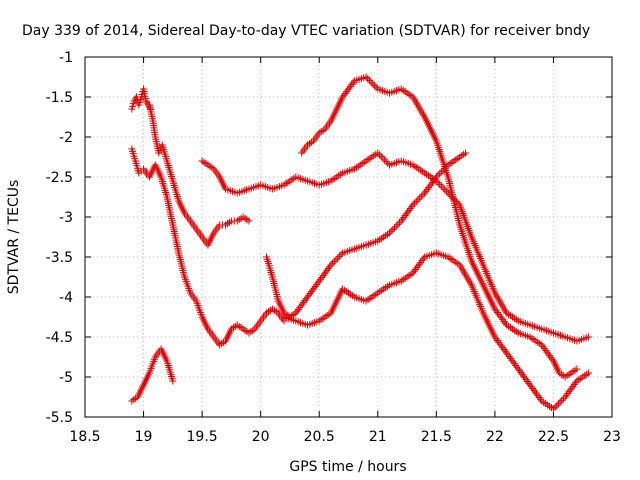 This screenshot has width=640, height=480. I want to click on y-tick-label: -1.5, so click(59, 98).